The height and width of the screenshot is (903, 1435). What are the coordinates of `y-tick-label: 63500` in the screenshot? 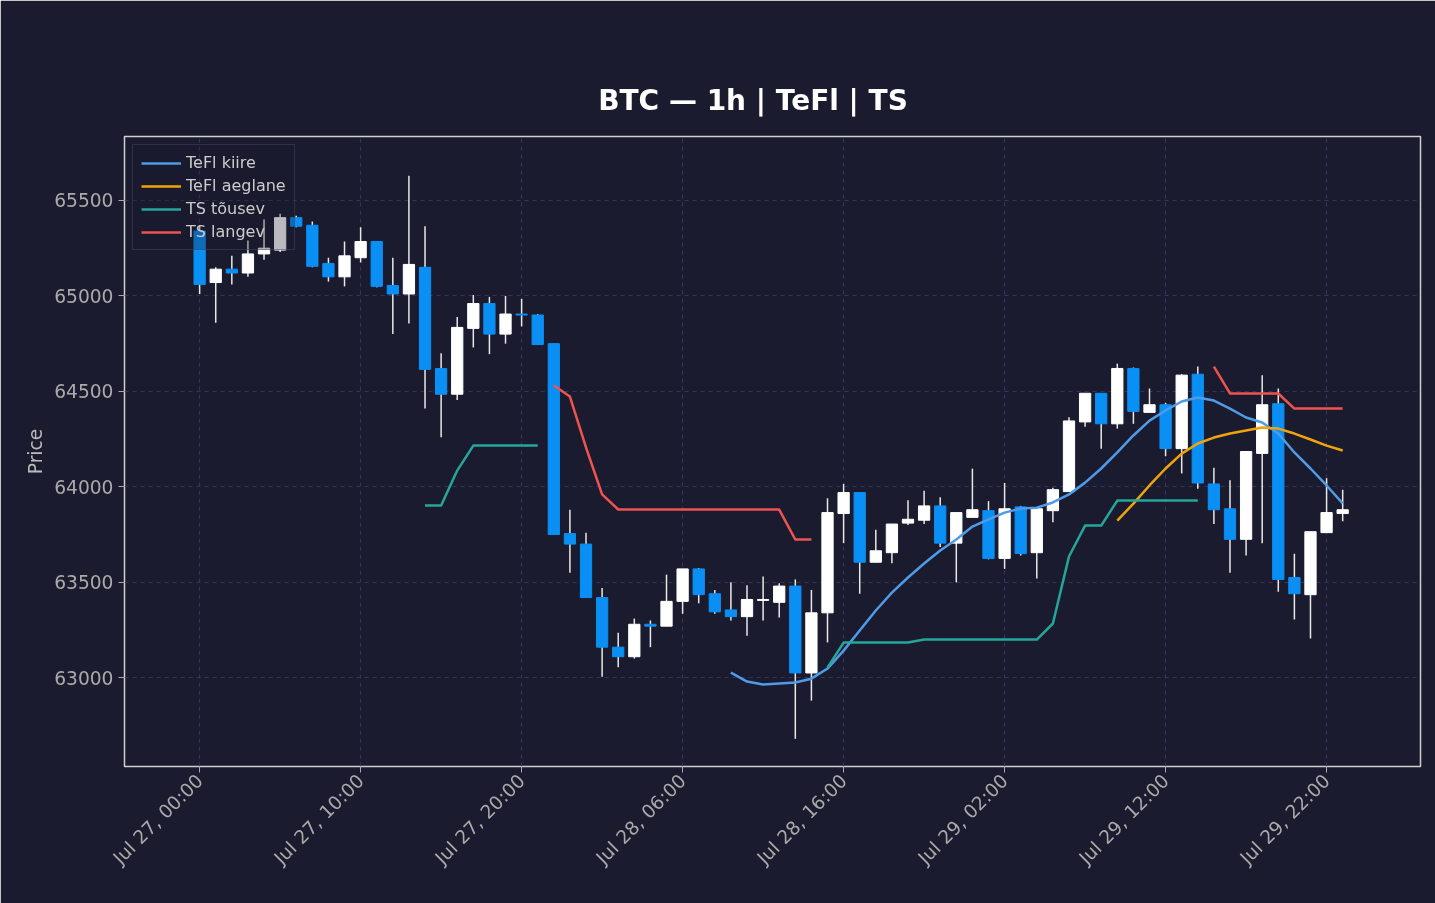 It's located at (84, 583).